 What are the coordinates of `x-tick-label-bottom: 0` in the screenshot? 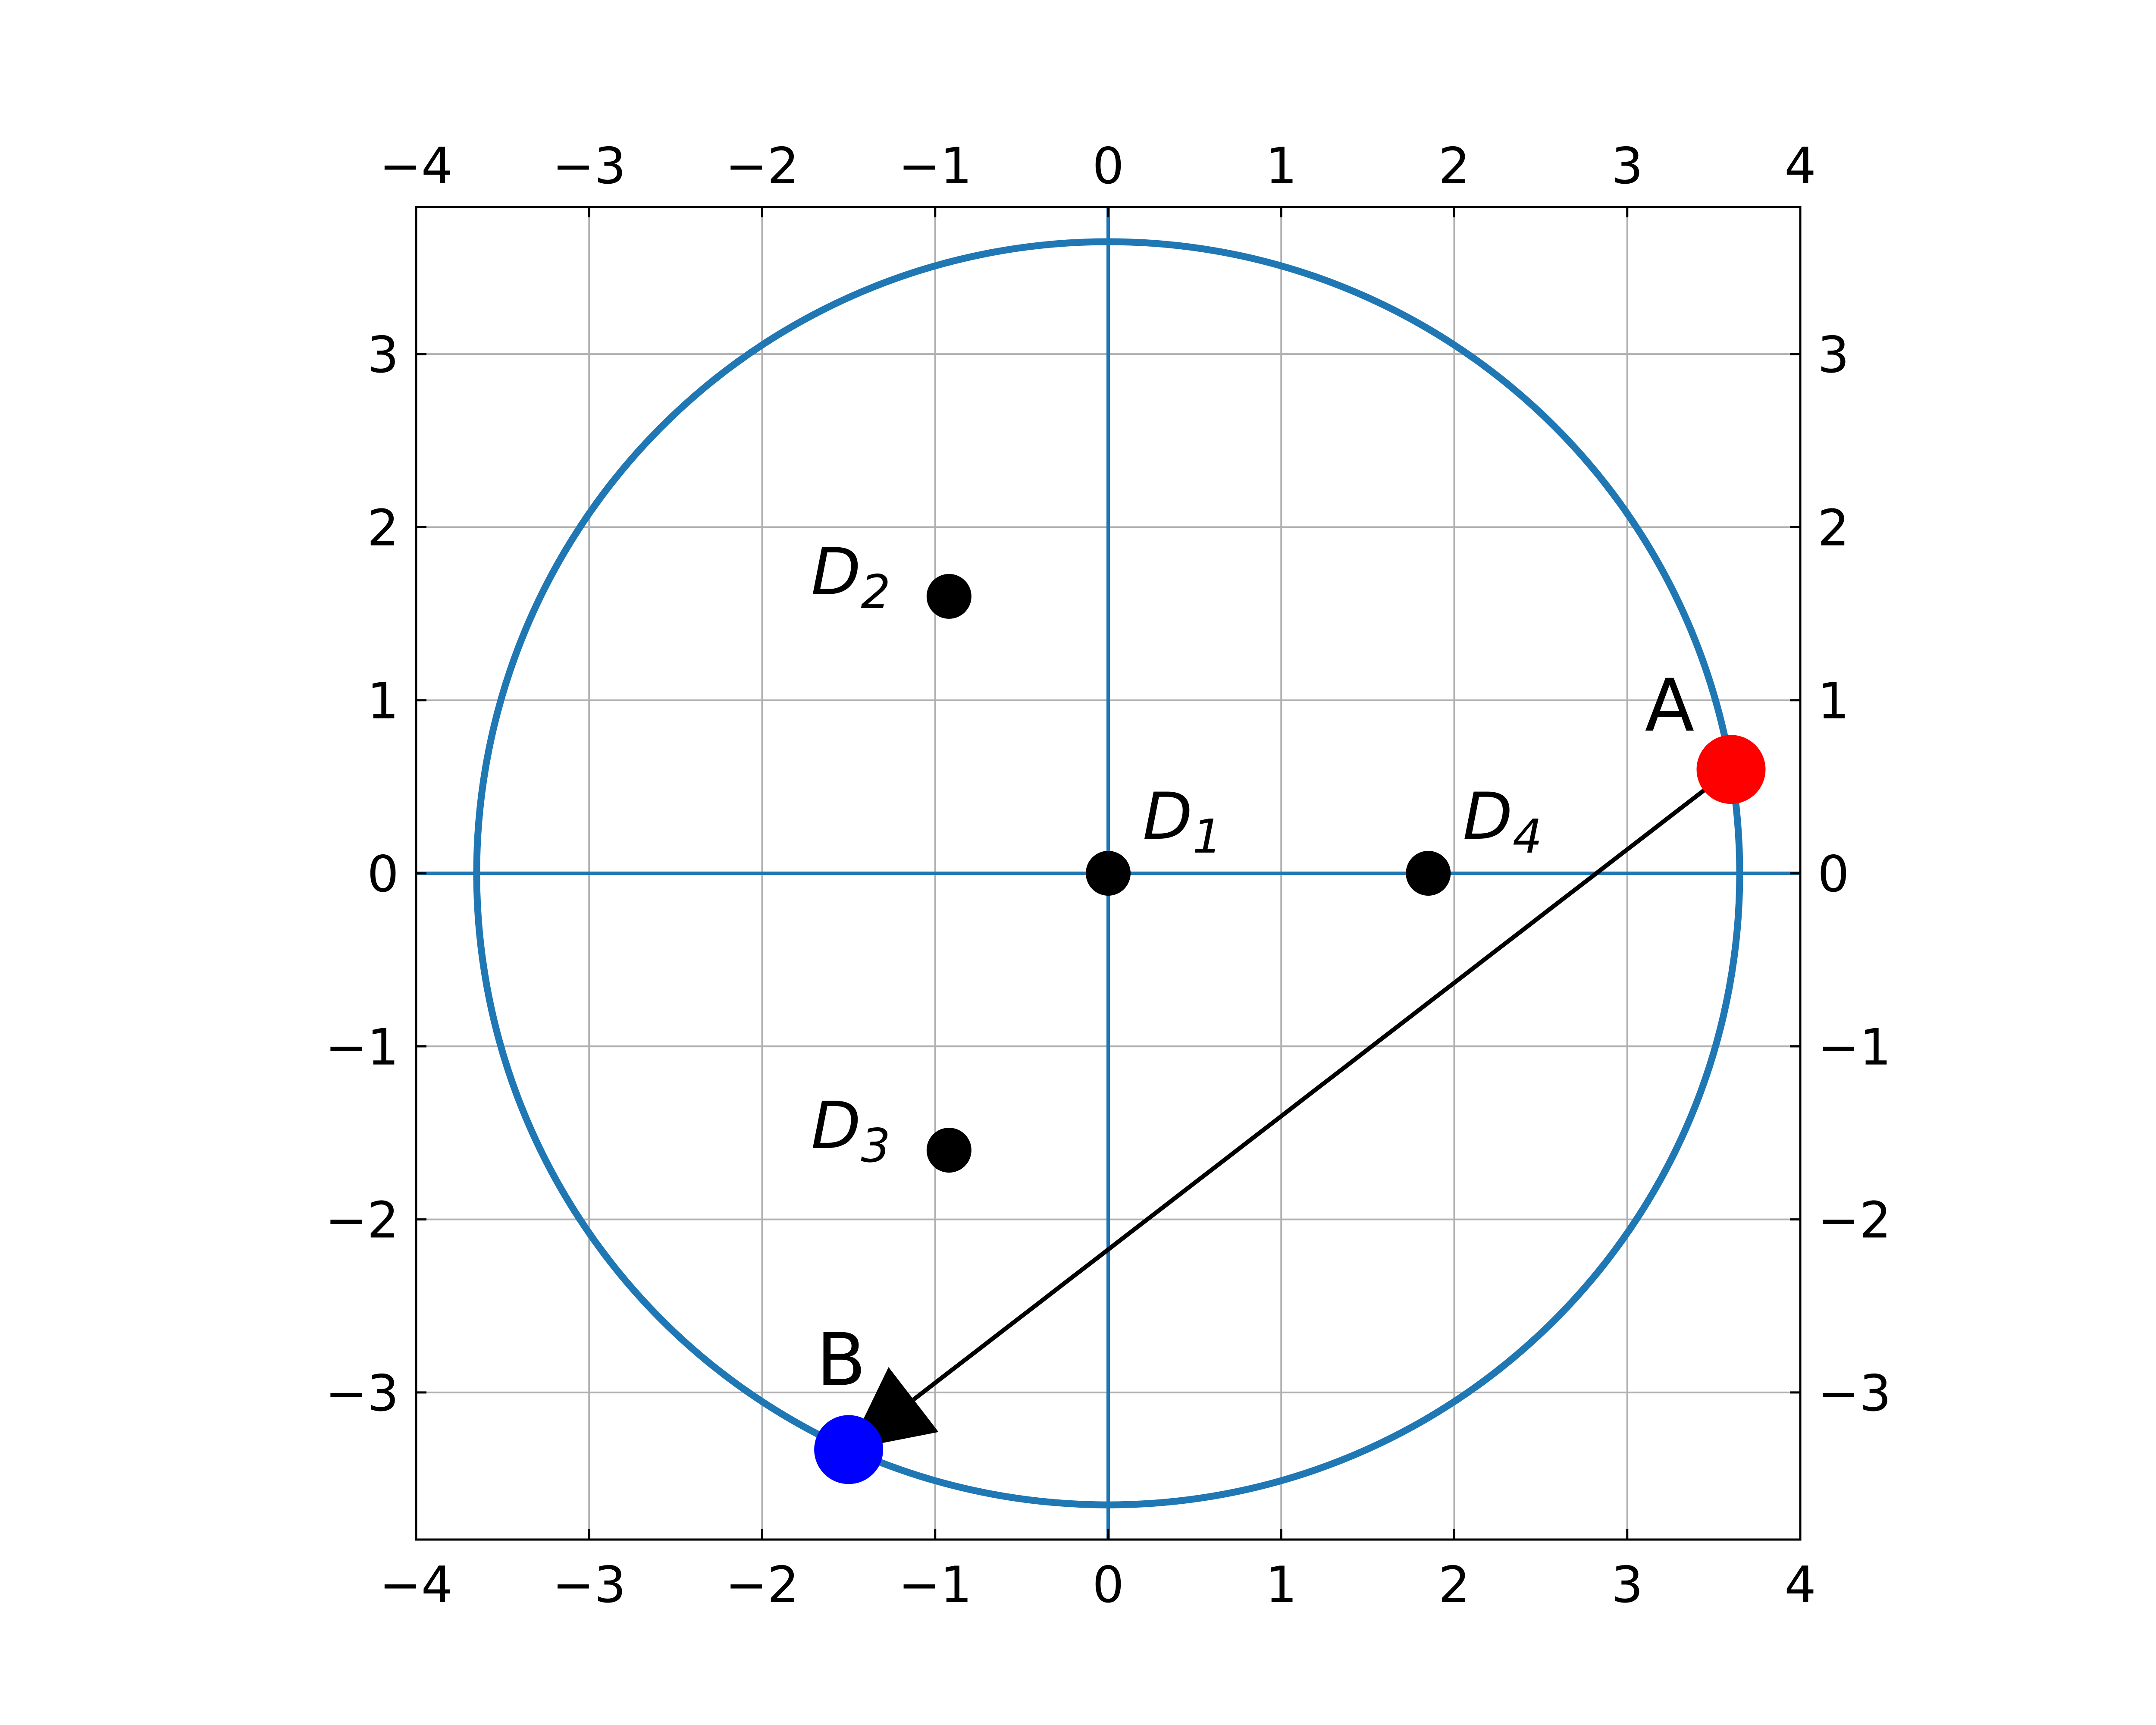 It's located at (1108, 1585).